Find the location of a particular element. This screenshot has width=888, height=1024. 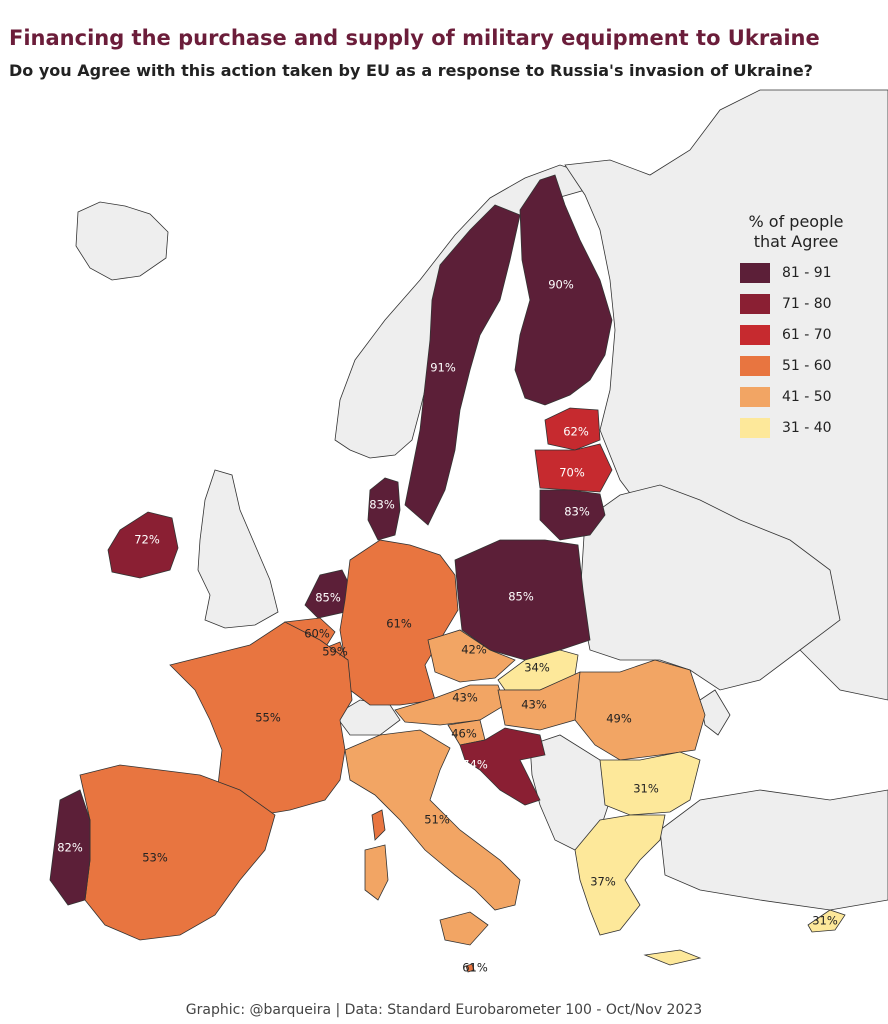

legend-item: 51 - 60 is located at coordinates (800, 366).